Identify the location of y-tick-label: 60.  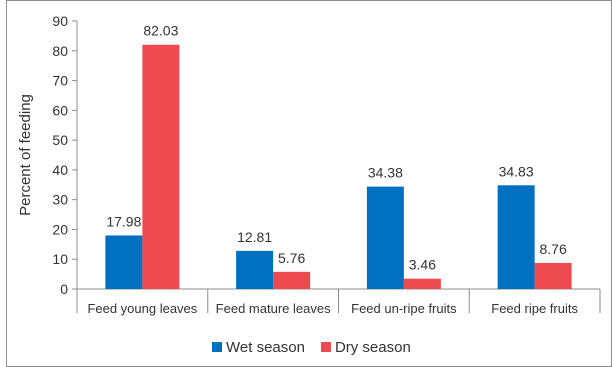
(60, 110).